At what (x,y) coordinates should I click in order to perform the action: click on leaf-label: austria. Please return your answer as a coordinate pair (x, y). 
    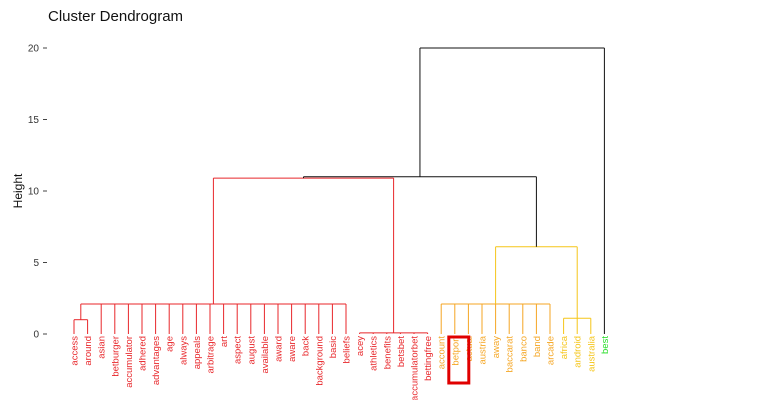
    Looking at the image, I should click on (483, 349).